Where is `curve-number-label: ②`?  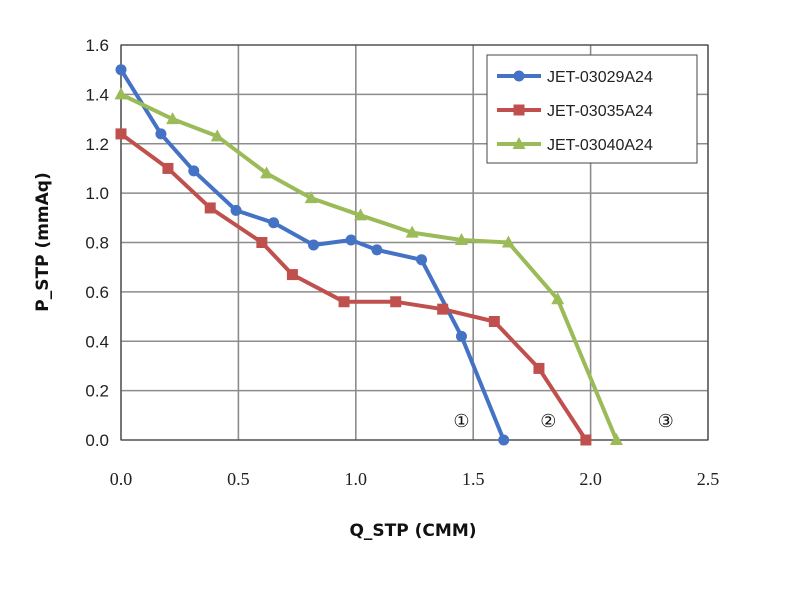
curve-number-label: ② is located at coordinates (548, 421).